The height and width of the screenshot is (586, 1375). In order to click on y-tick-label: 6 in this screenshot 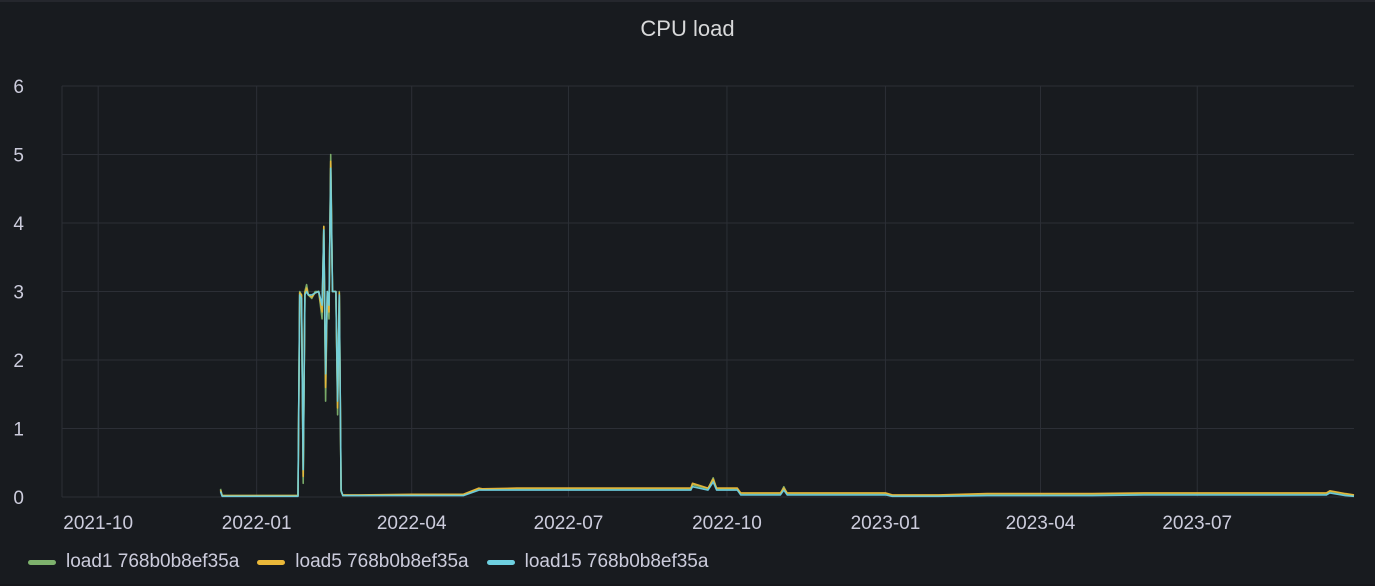, I will do `click(18, 87)`.